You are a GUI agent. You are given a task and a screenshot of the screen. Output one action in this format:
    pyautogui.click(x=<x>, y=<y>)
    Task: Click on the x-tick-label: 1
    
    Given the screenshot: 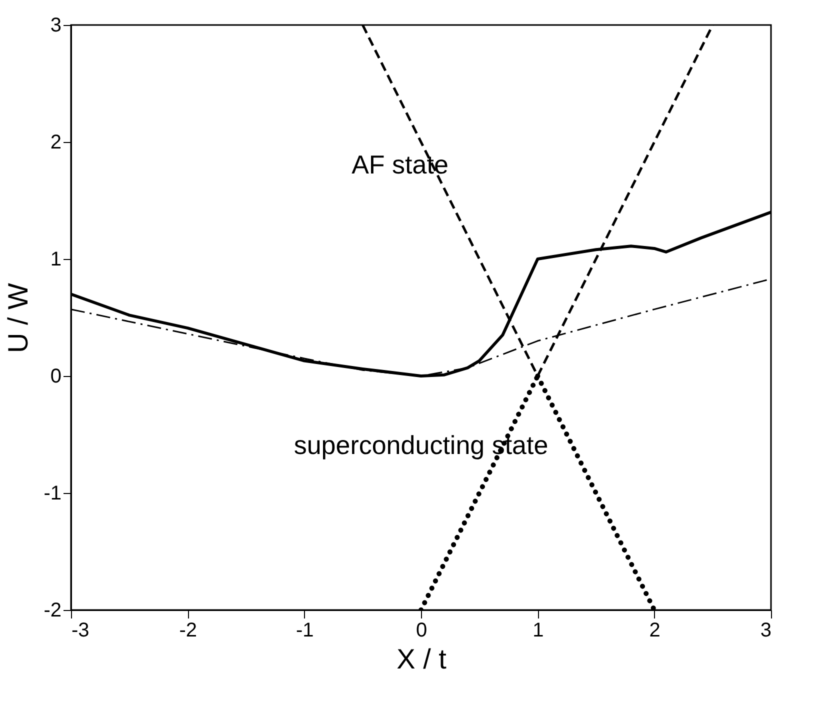 What is the action you would take?
    pyautogui.click(x=538, y=631)
    